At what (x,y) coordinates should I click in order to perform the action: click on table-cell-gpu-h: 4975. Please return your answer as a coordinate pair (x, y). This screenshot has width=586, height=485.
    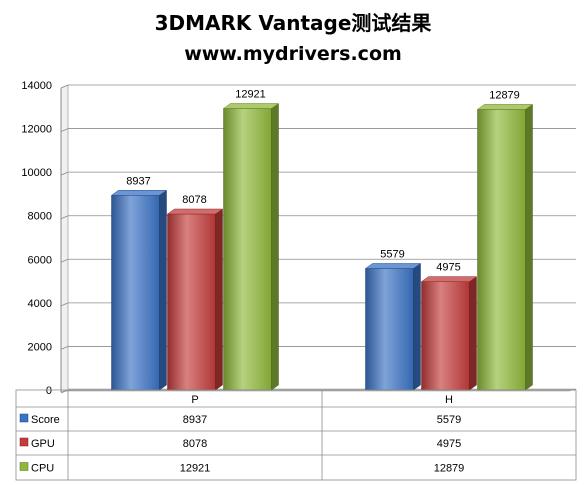
    Looking at the image, I should click on (449, 444).